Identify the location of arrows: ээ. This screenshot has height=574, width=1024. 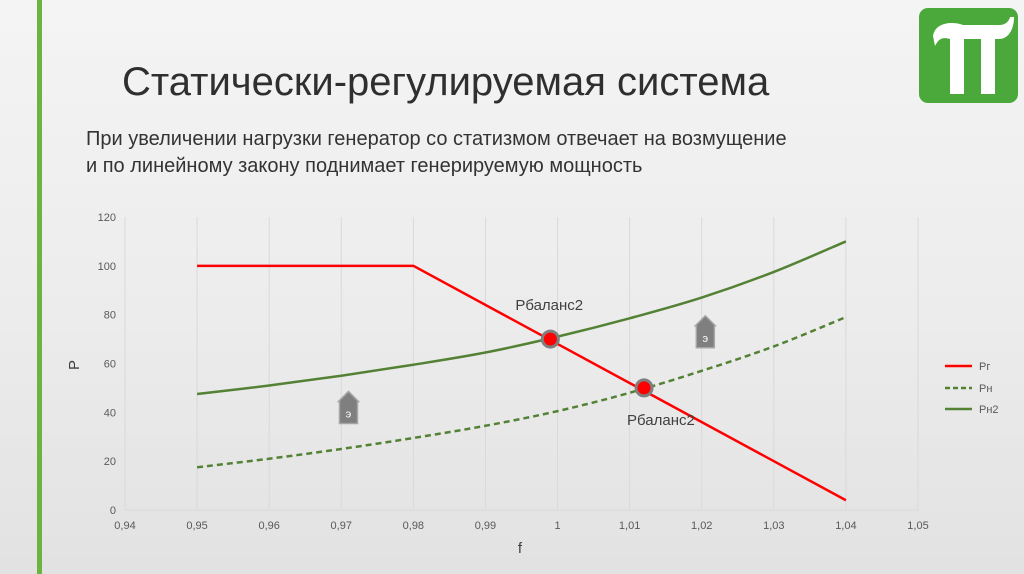
(527, 369).